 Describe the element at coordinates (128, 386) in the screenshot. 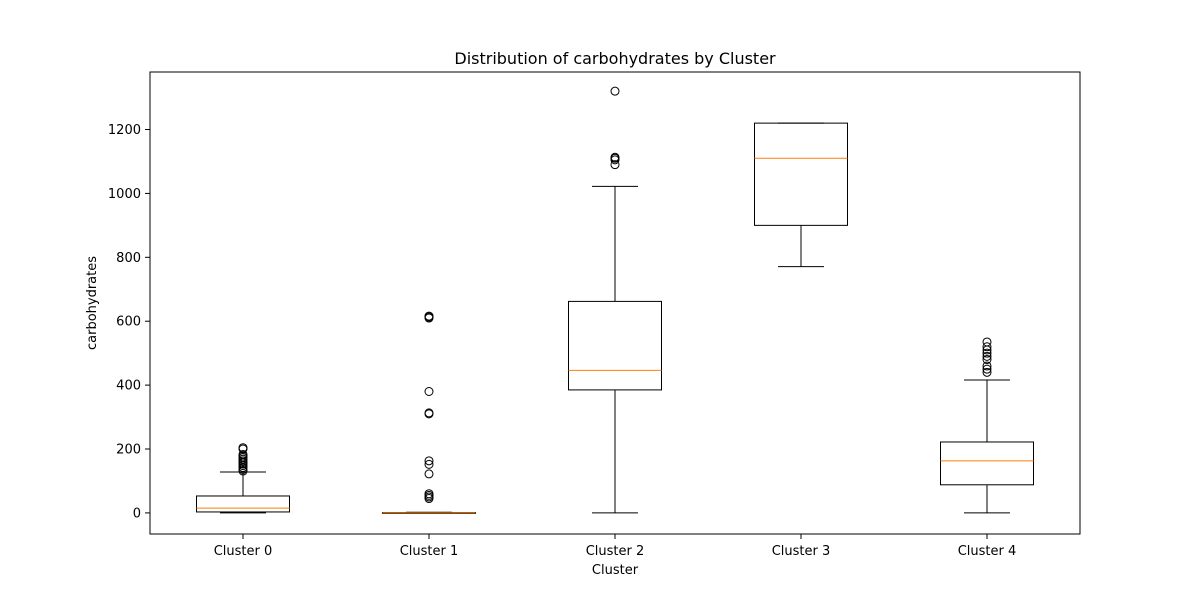

I see `y-tick-label: 400` at that location.